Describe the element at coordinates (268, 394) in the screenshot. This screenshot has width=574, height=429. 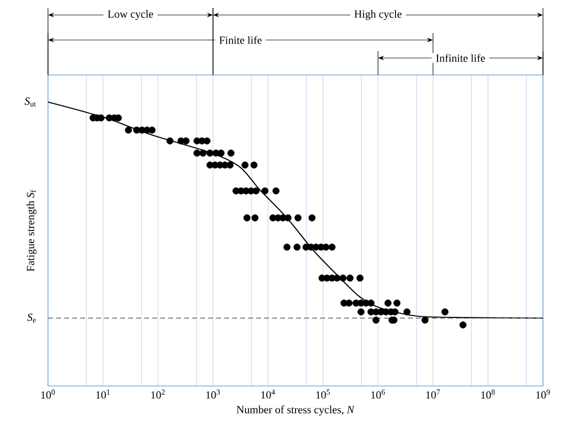
I see `x-tick-label: 10$^{4}$` at that location.